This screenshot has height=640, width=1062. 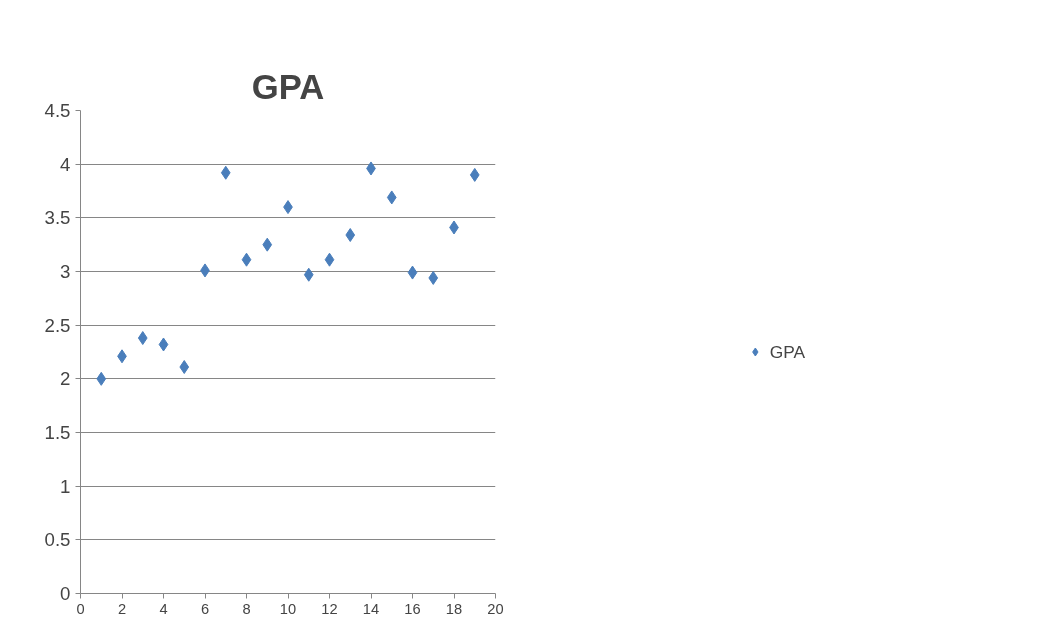 What do you see at coordinates (329, 608) in the screenshot?
I see `x-tick-label: 12` at bounding box center [329, 608].